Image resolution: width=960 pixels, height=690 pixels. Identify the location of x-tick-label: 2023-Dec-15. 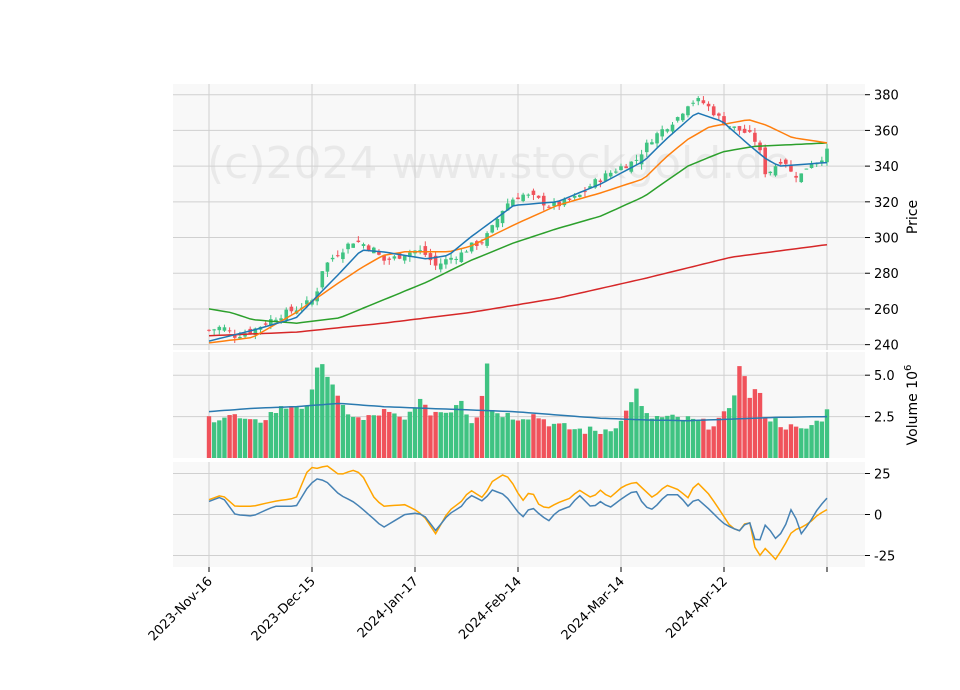
(284, 609).